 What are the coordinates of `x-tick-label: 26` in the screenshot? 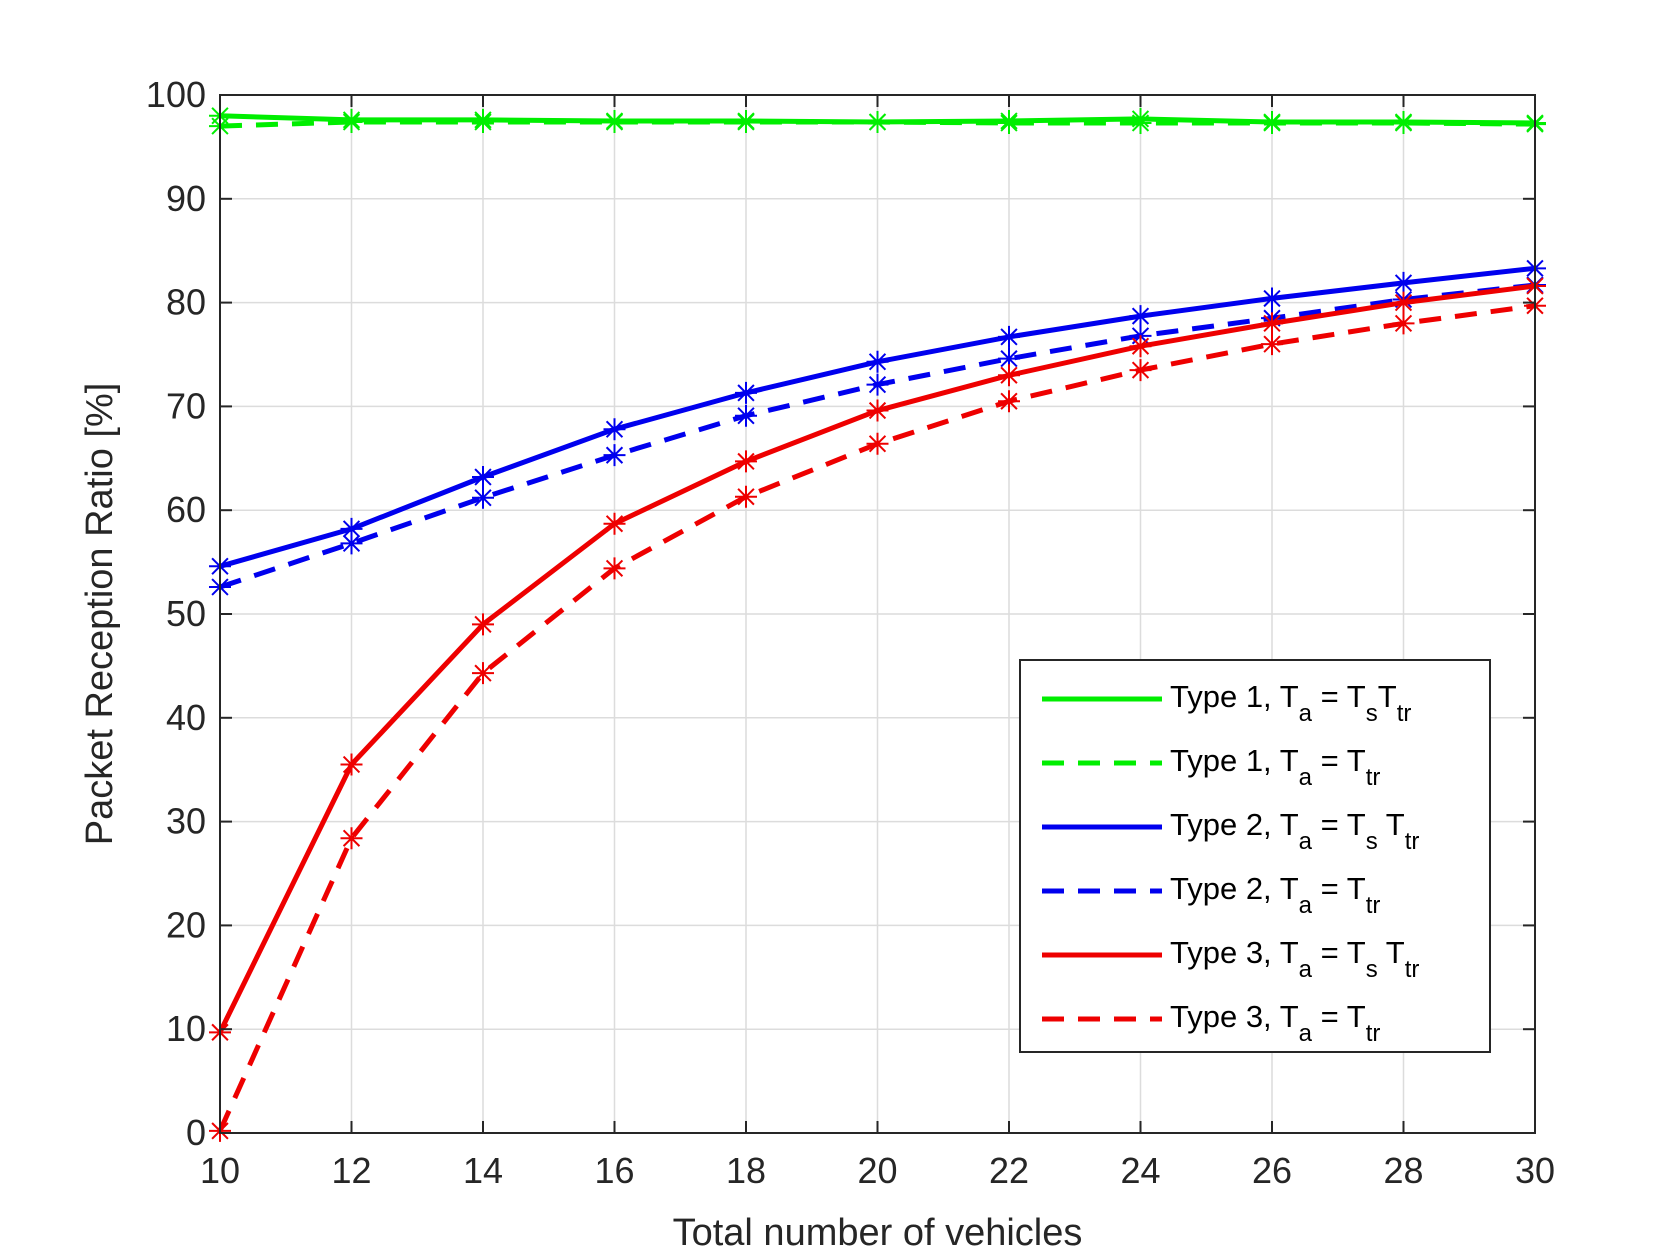 It's located at (1272, 1170).